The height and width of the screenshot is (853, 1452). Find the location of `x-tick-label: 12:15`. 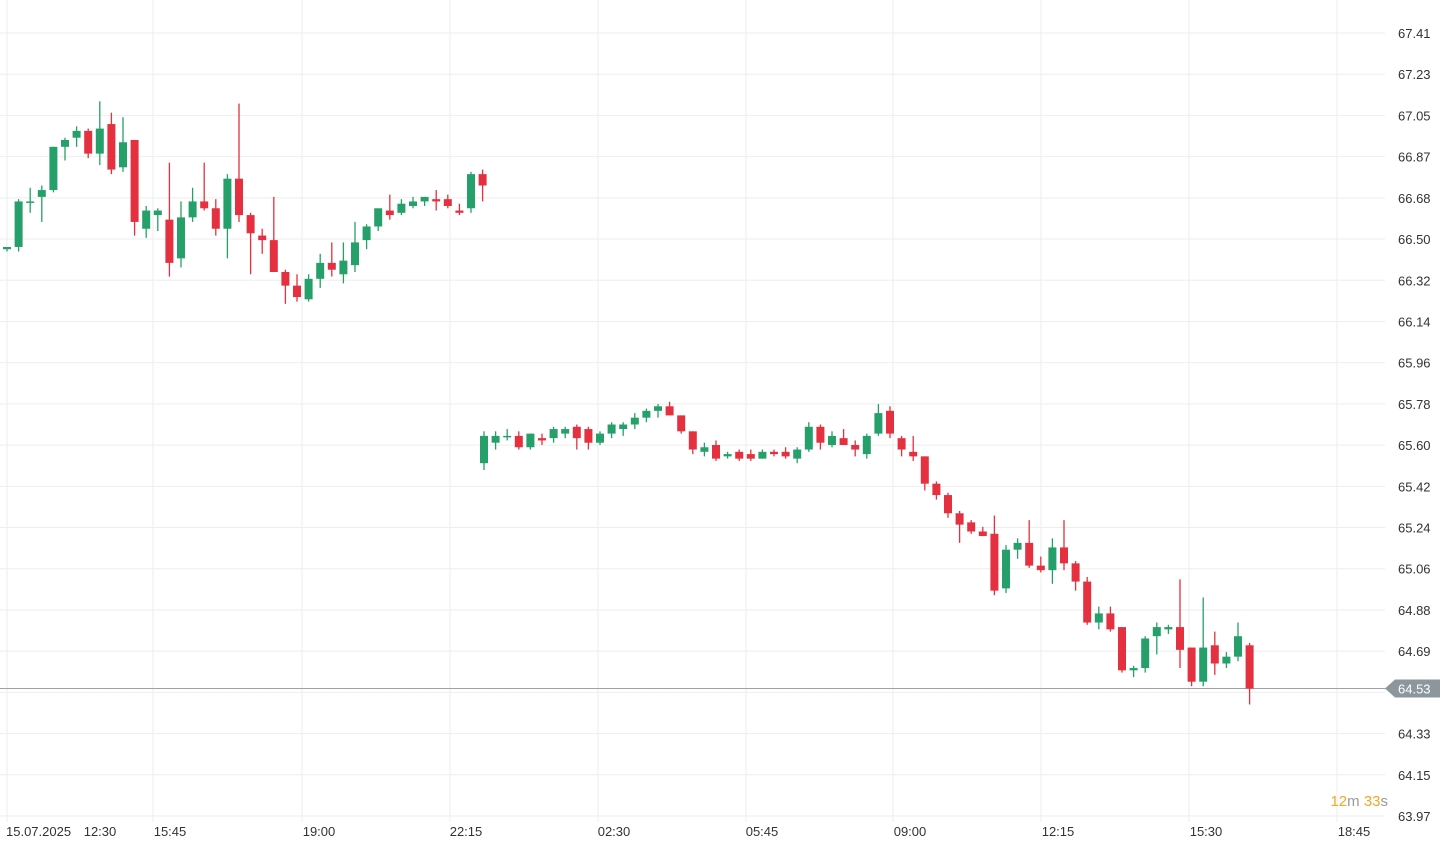

x-tick-label: 12:15 is located at coordinates (1058, 831).